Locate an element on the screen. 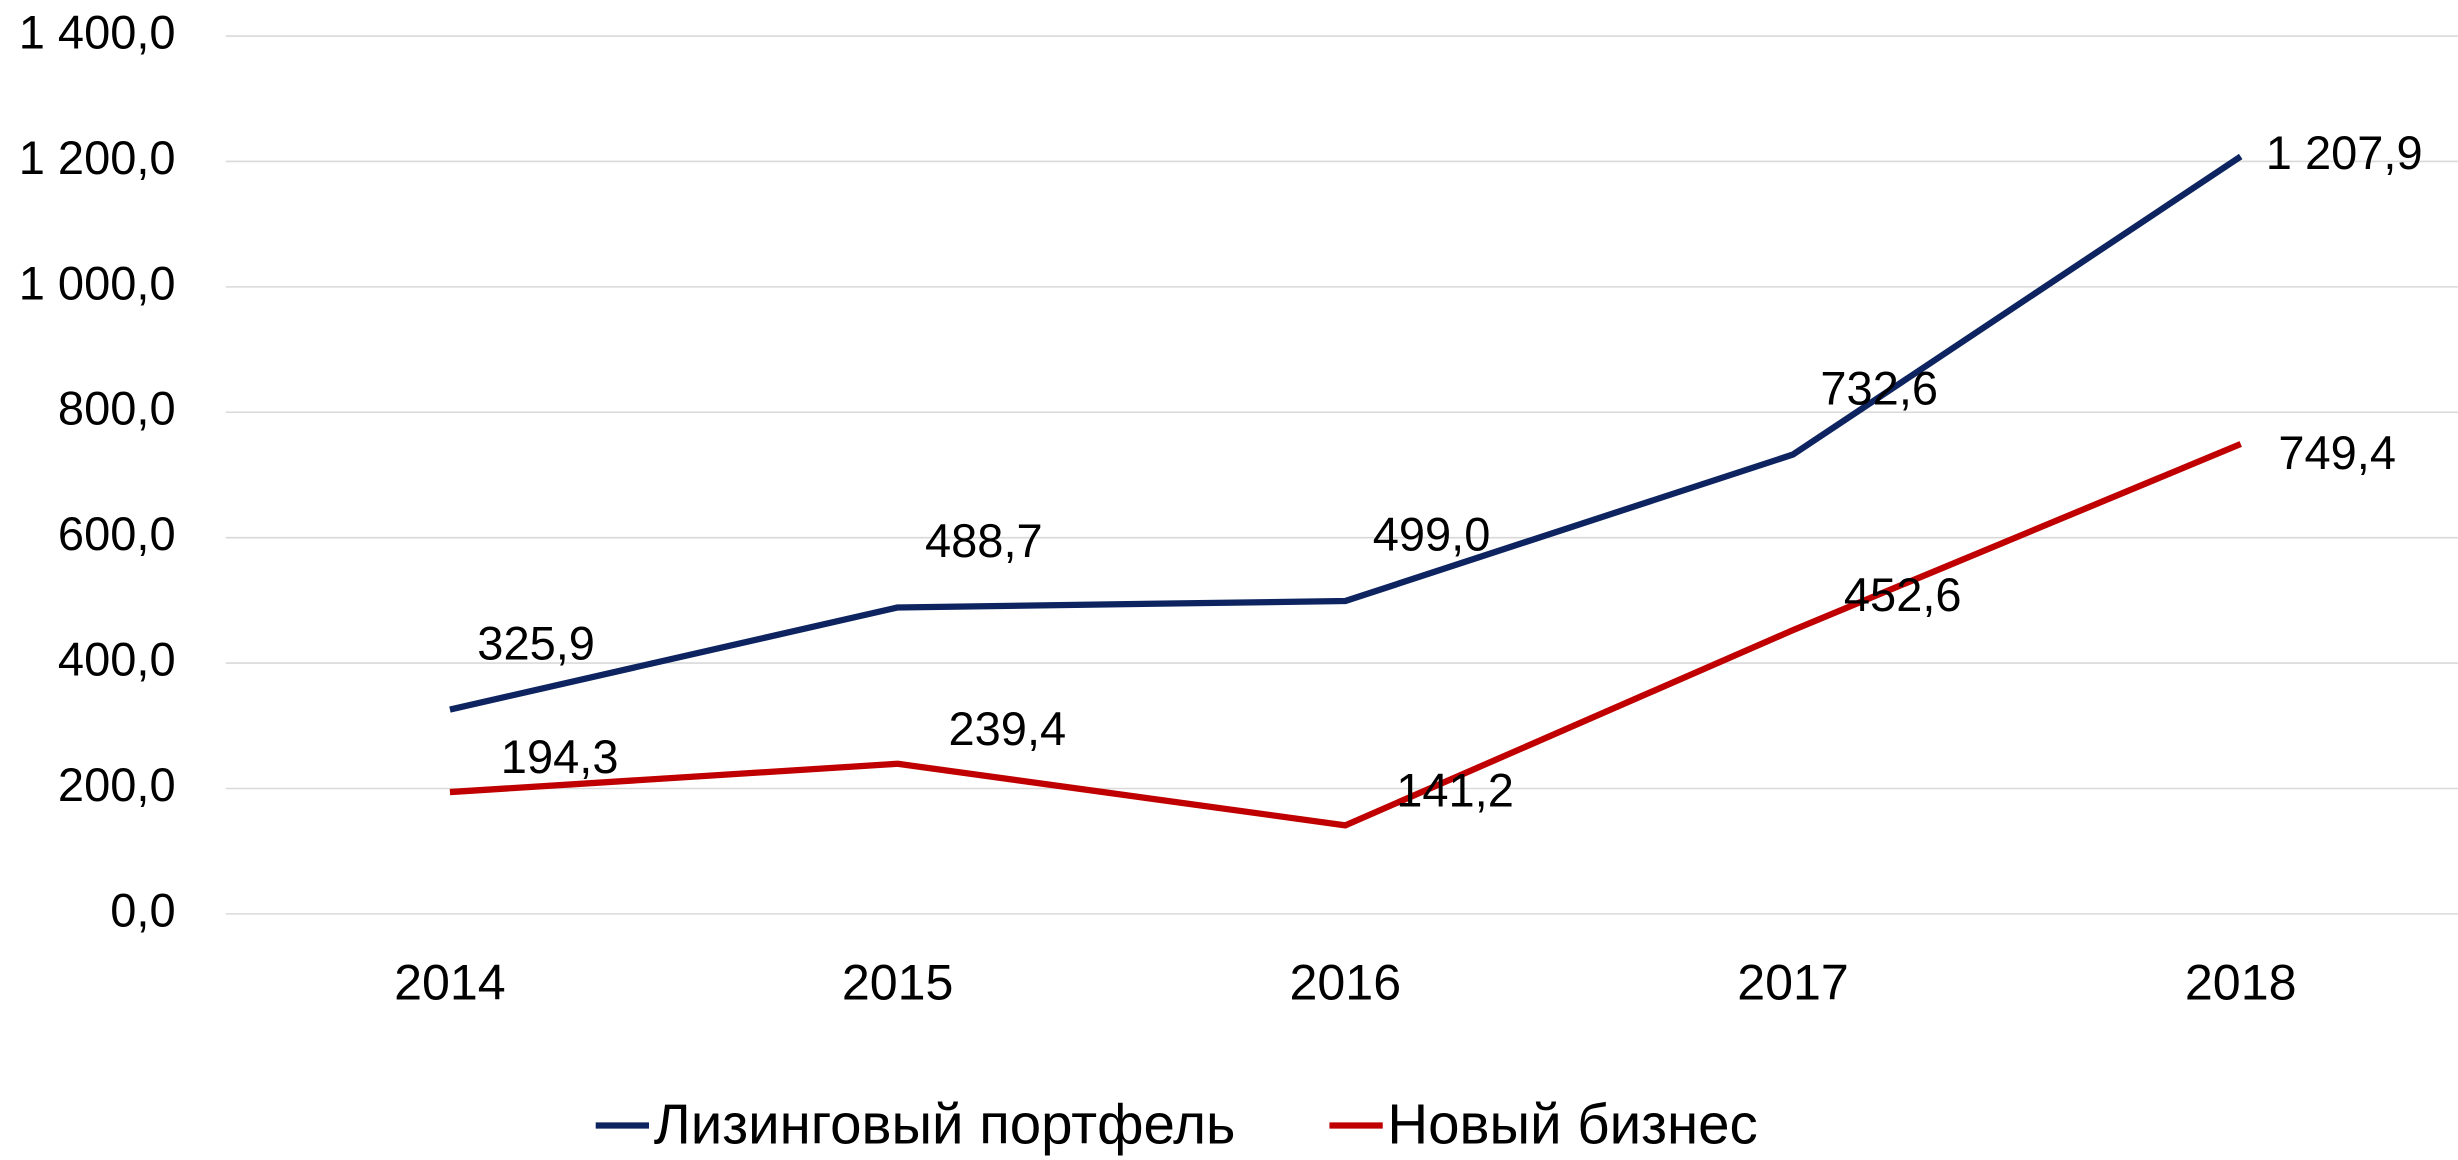 This screenshot has height=1160, width=2458. data-label: 325,9 is located at coordinates (536, 642).